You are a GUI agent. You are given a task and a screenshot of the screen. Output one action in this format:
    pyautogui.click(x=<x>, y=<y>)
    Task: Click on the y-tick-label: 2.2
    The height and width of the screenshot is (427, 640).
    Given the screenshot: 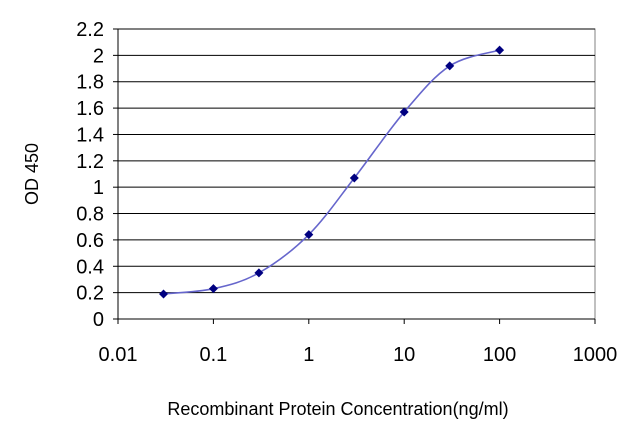 What is the action you would take?
    pyautogui.click(x=90, y=30)
    